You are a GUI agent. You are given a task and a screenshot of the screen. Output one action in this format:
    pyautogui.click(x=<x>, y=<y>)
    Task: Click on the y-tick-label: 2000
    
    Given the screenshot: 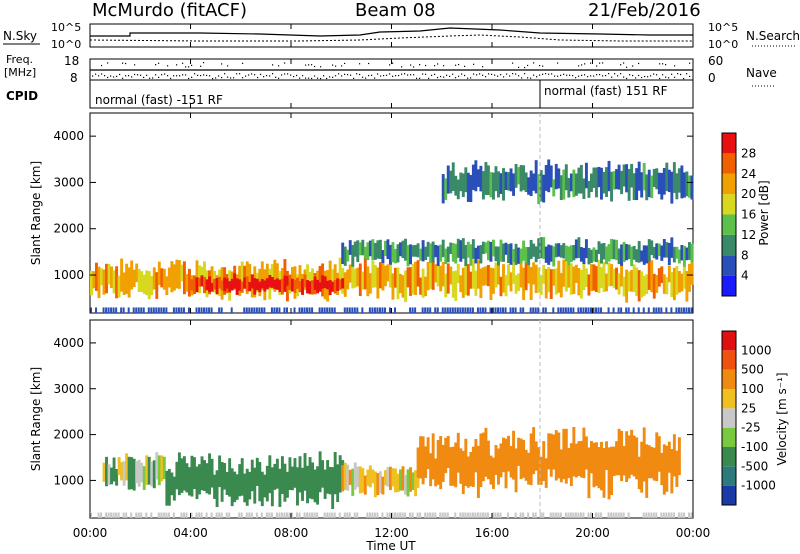 What is the action you would take?
    pyautogui.click(x=68, y=435)
    